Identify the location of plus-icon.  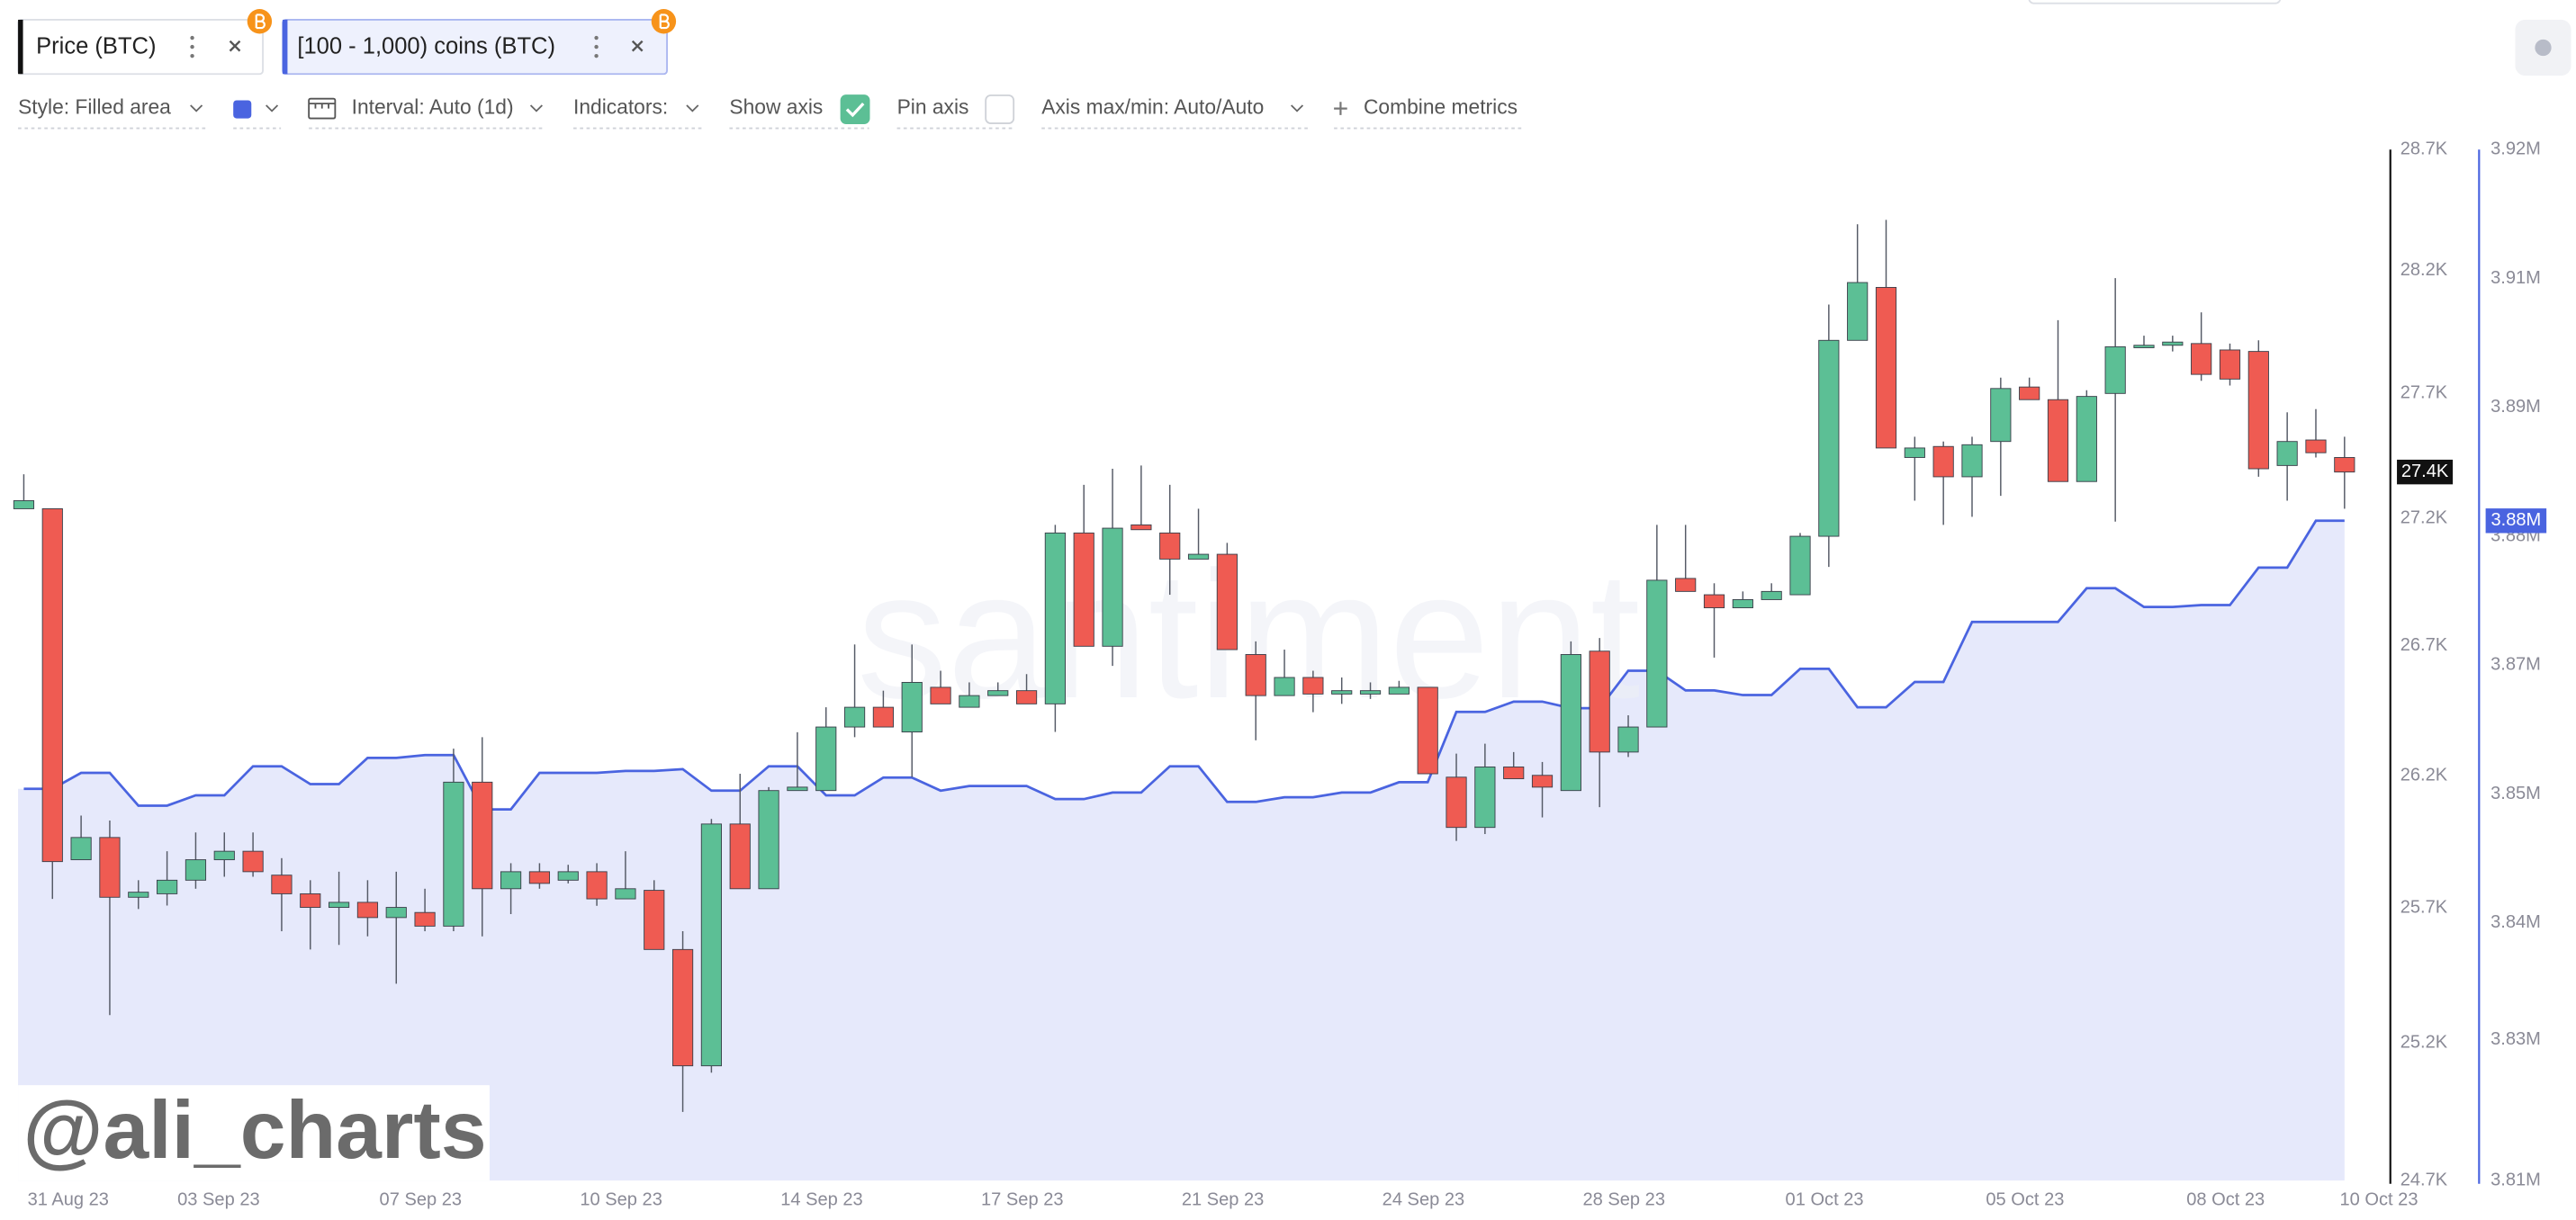
(1340, 108).